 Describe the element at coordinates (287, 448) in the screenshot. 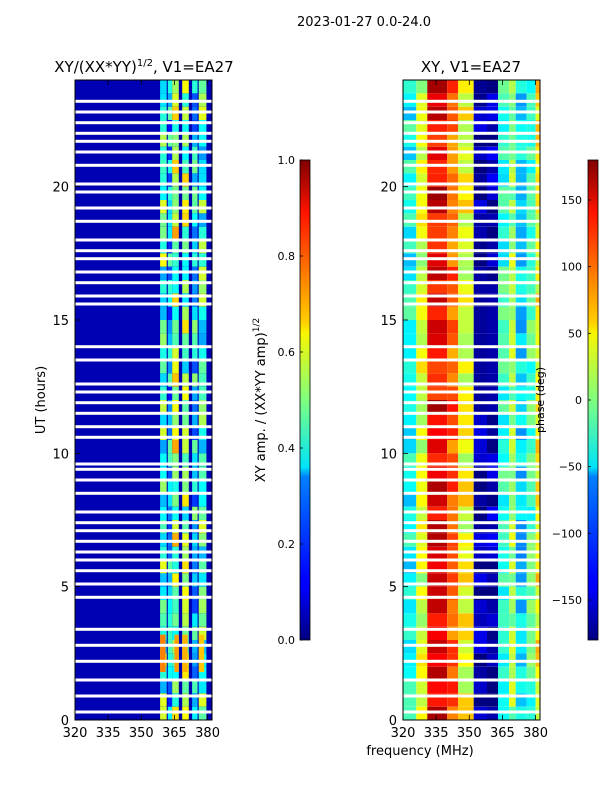

I see `colorbar-tick-label: 0.4` at that location.